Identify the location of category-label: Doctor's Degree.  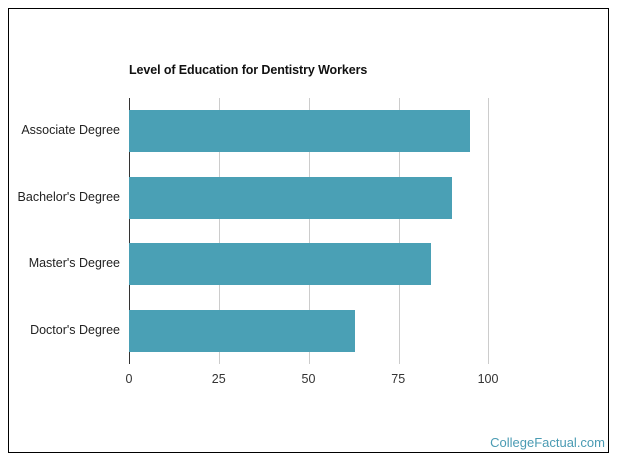
(75, 330).